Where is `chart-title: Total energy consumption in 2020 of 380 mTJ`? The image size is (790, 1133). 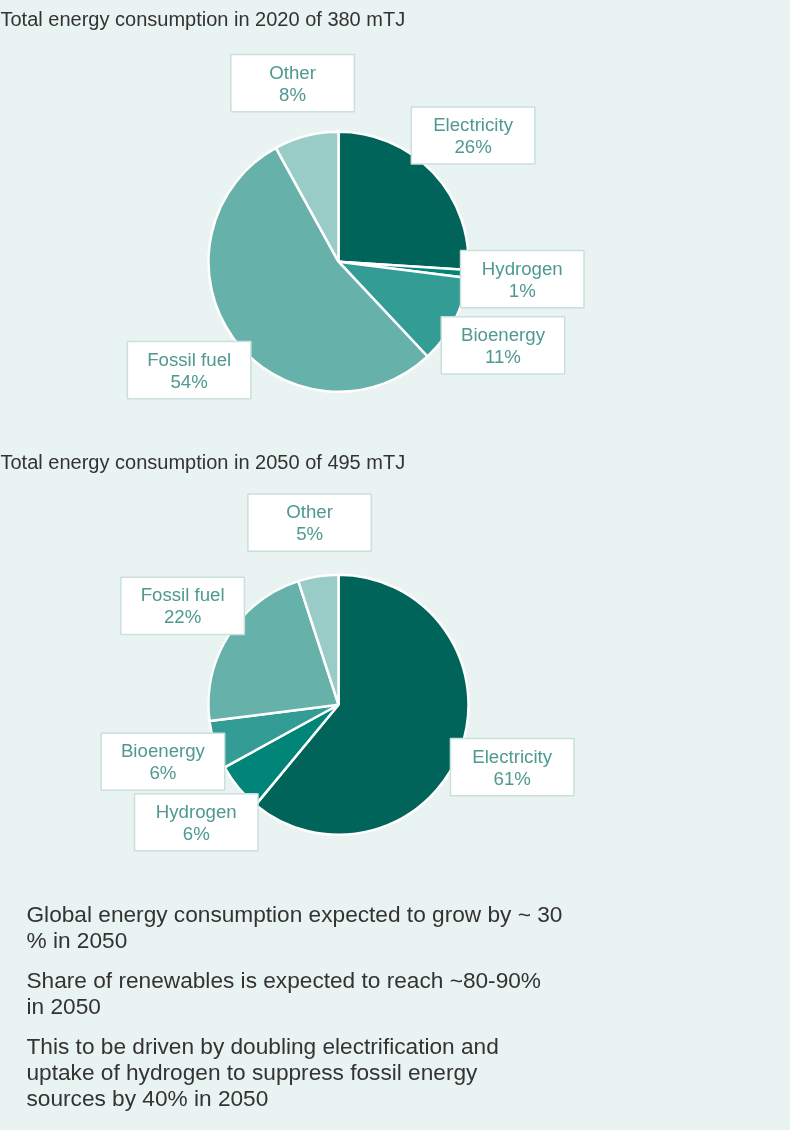
chart-title: Total energy consumption in 2020 of 380 mTJ is located at coordinates (203, 18).